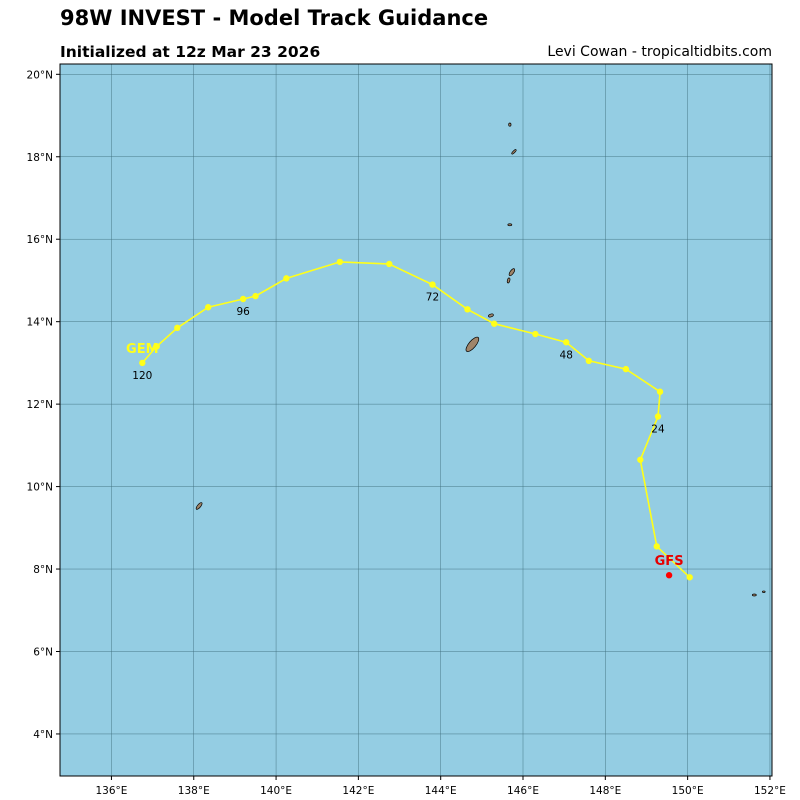 The image size is (800, 800). What do you see at coordinates (111, 791) in the screenshot?
I see `x-tick-label: 136°E` at bounding box center [111, 791].